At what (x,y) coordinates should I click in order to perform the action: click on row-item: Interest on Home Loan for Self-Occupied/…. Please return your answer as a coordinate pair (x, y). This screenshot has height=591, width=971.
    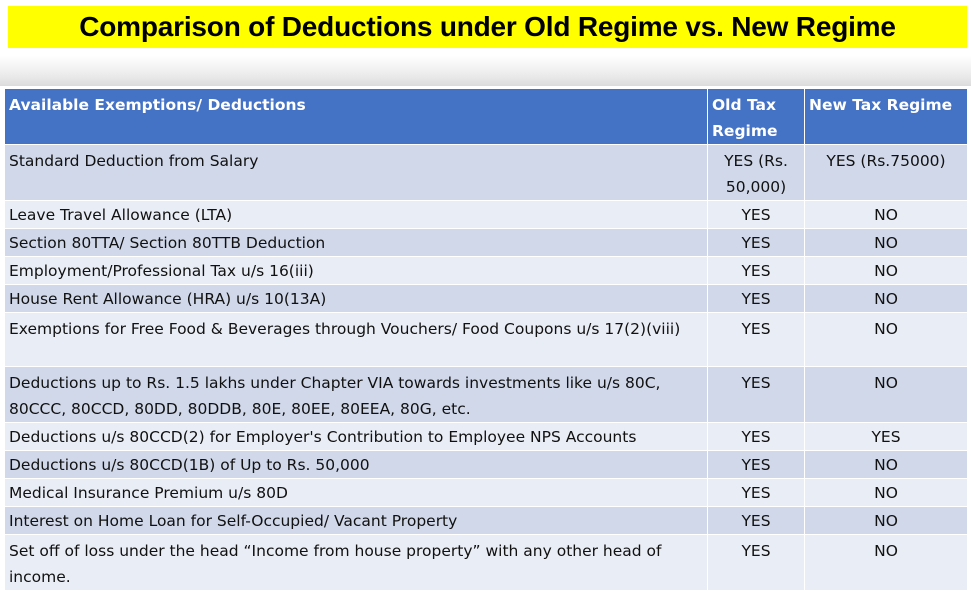
    Looking at the image, I should click on (356, 520).